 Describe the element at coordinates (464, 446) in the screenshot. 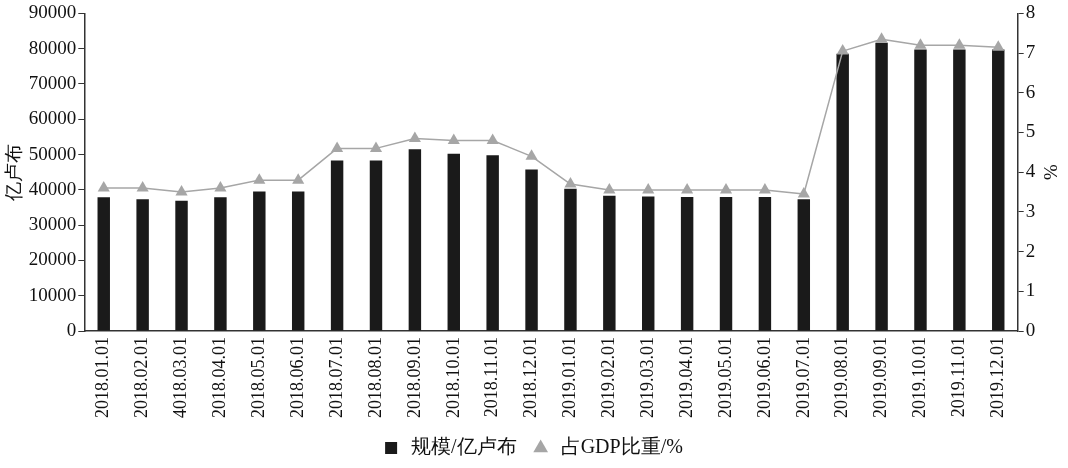

I see `legend-label: 规模/亿卢布` at that location.